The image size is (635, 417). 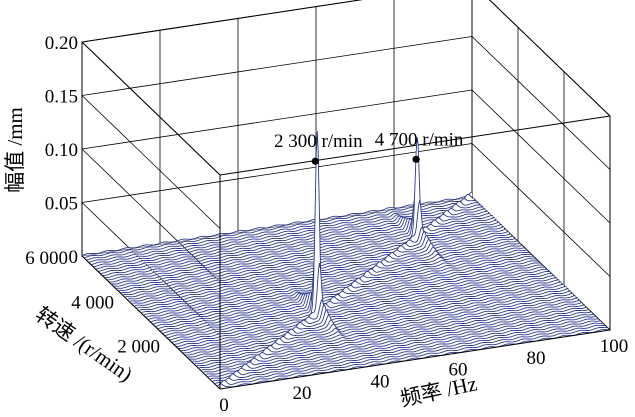 What do you see at coordinates (61, 43) in the screenshot?
I see `z-tick-label: 0.20` at bounding box center [61, 43].